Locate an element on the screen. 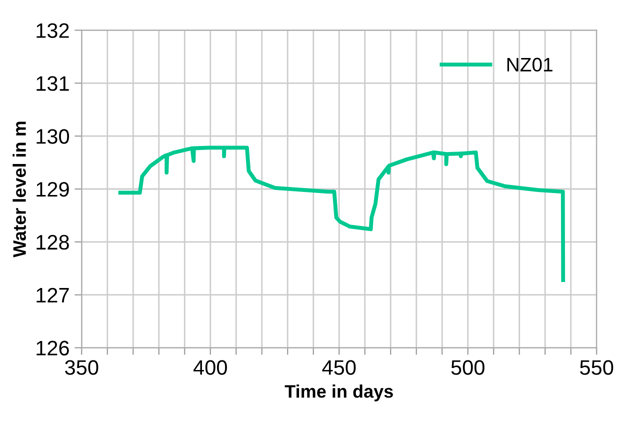 This screenshot has width=628, height=432. legend-label: NZ01 is located at coordinates (529, 65).